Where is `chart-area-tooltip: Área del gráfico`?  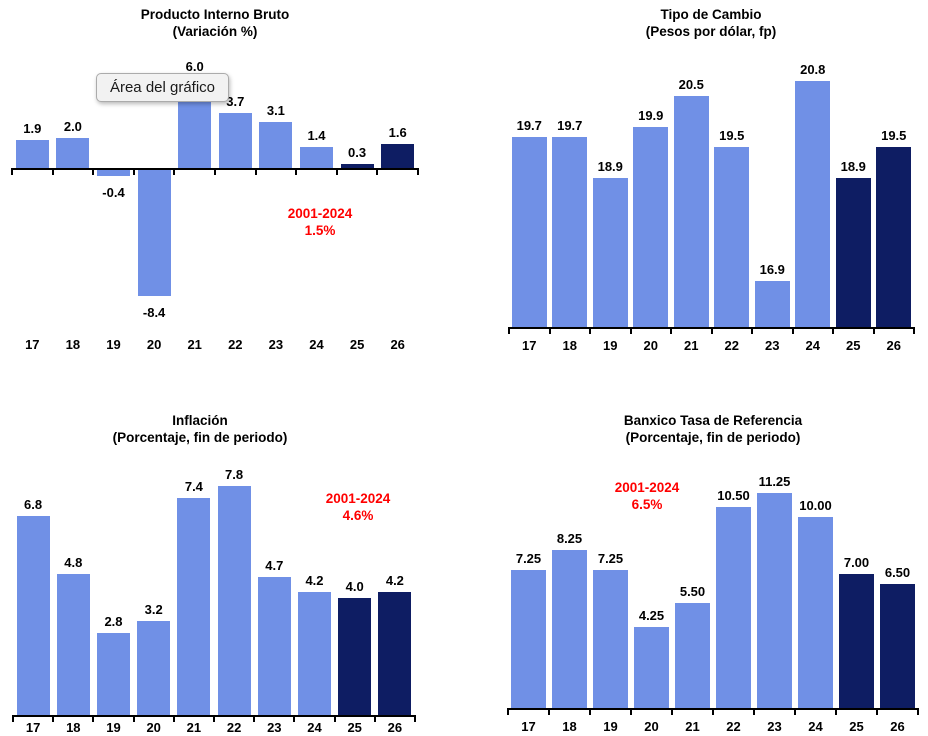
chart-area-tooltip: Área del gráfico is located at coordinates (162, 87).